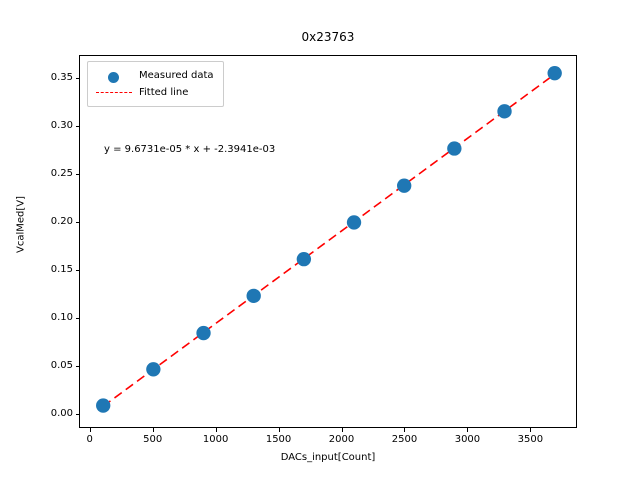  Describe the element at coordinates (61, 270) in the screenshot. I see `y-axis-tick-label: 0.15` at that location.